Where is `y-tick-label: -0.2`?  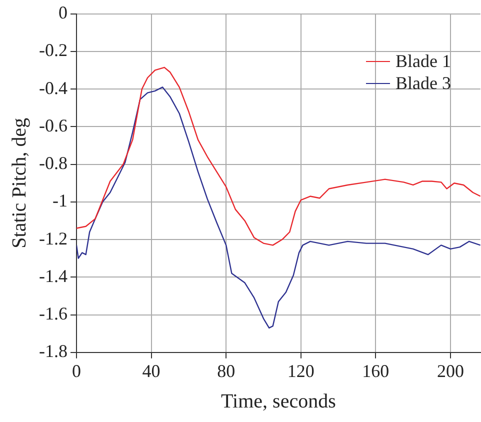
y-tick-label: -0.2 is located at coordinates (53, 50).